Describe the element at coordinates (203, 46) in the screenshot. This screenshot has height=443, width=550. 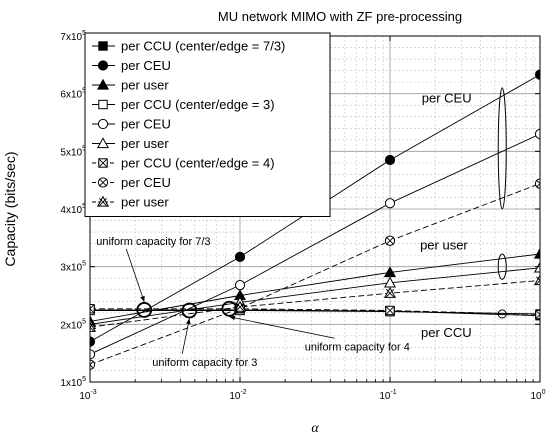
I see `legend-label: per CCU (center/edge = 7/3)` at that location.